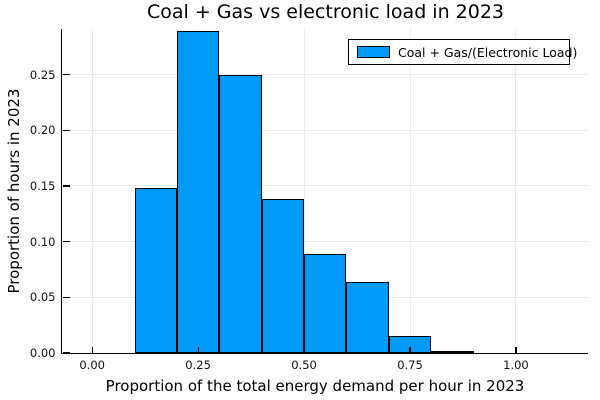 This screenshot has width=600, height=400. What do you see at coordinates (42, 130) in the screenshot?
I see `y-tick-label: 0.20` at bounding box center [42, 130].